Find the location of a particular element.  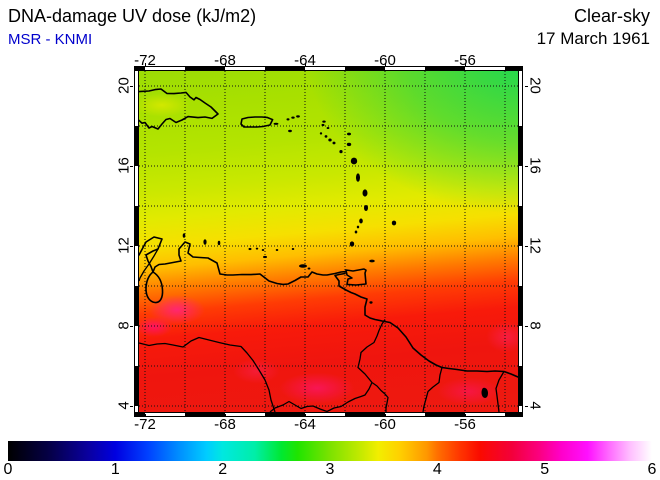

colorbar-tick-label: 5 is located at coordinates (545, 469).